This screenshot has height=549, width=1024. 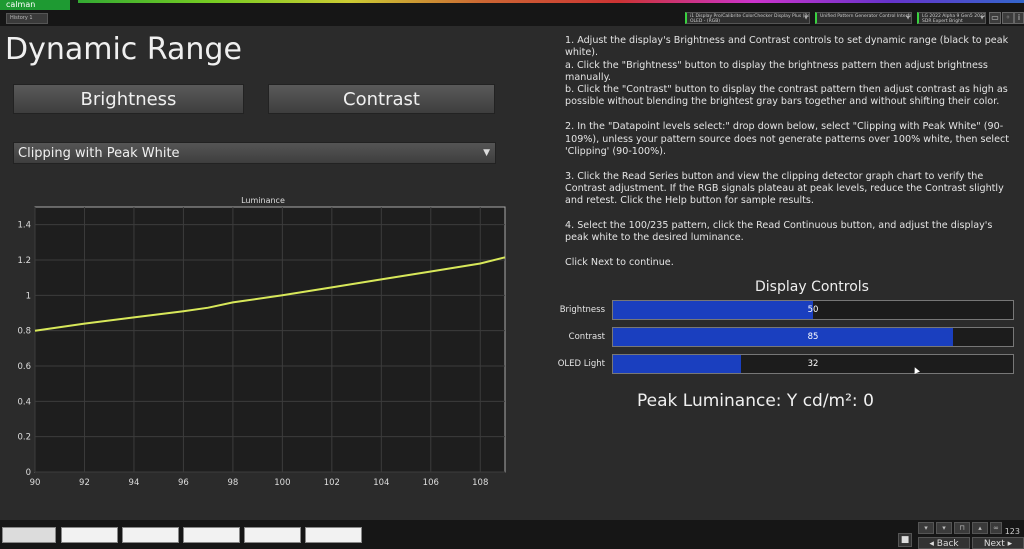 What do you see at coordinates (551, 1) in the screenshot?
I see `rainbow-bar` at bounding box center [551, 1].